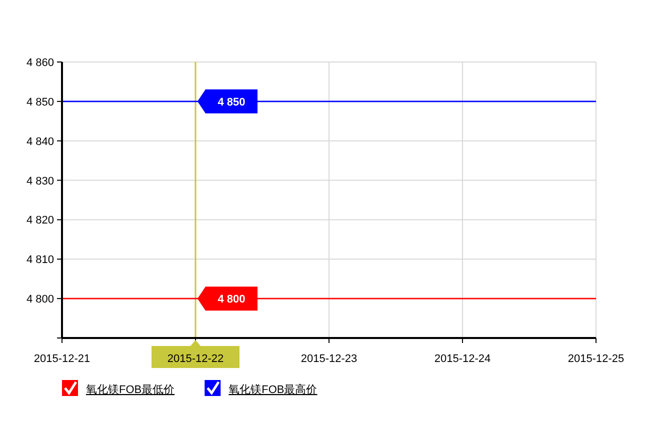 The height and width of the screenshot is (427, 654). Describe the element at coordinates (40, 63) in the screenshot. I see `y-tick-label: 4 860` at that location.